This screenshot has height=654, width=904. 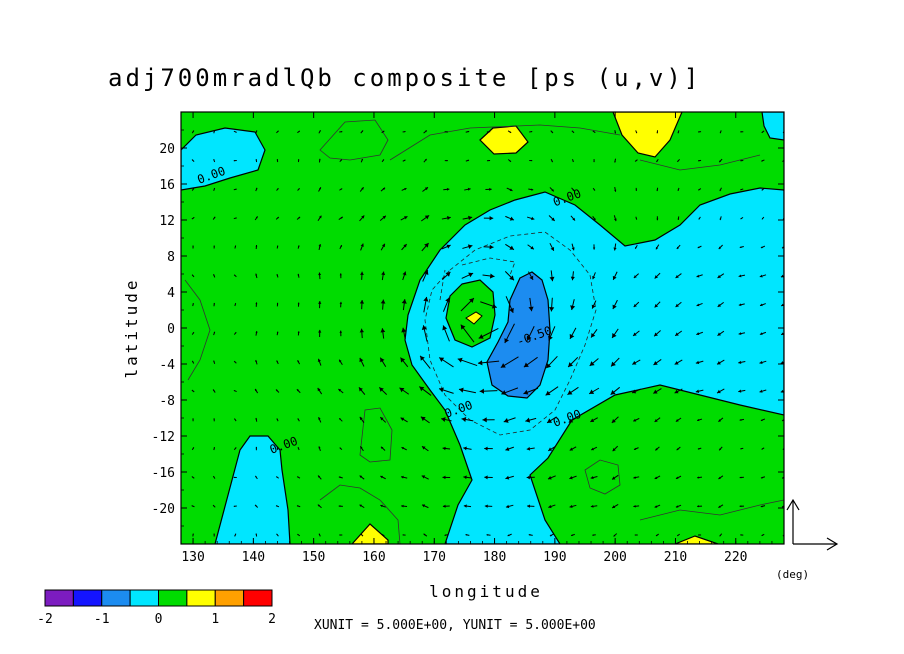 I want to click on cyan-region-sw, so click(x=252, y=489).